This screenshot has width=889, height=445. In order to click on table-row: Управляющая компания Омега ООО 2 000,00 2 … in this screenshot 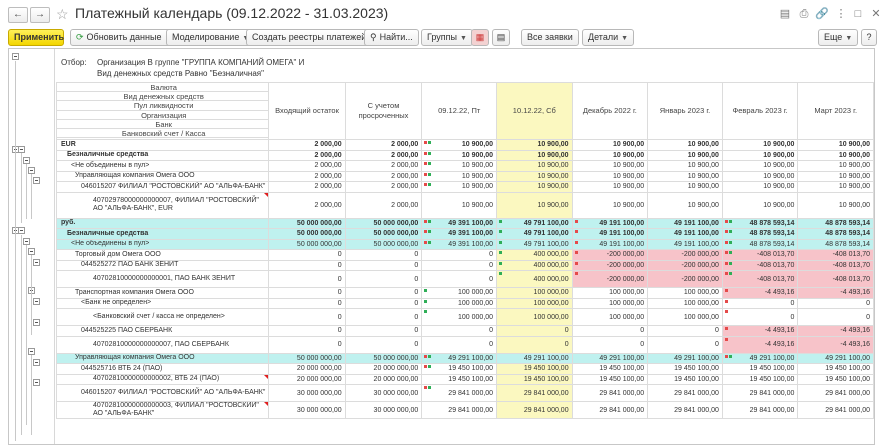, I will do `click(464, 176)`.